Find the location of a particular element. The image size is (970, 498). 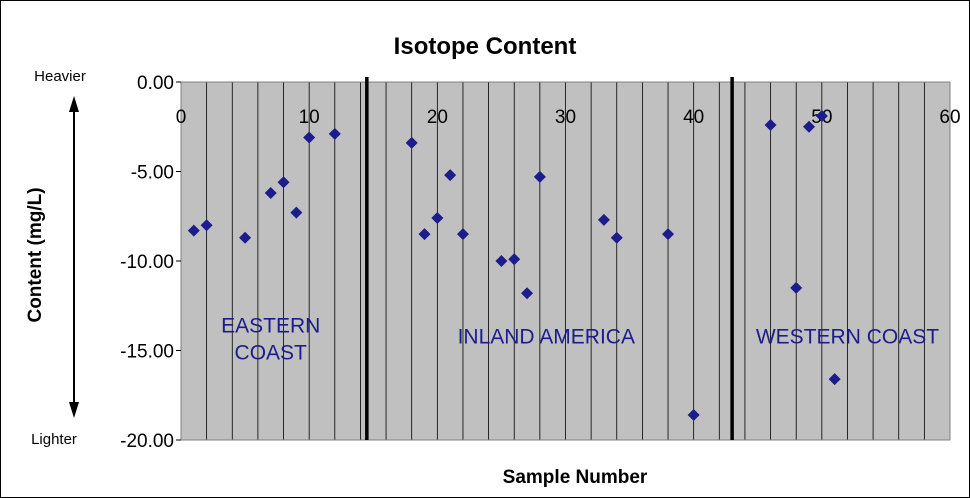

x-tick-label: 20 is located at coordinates (437, 117).